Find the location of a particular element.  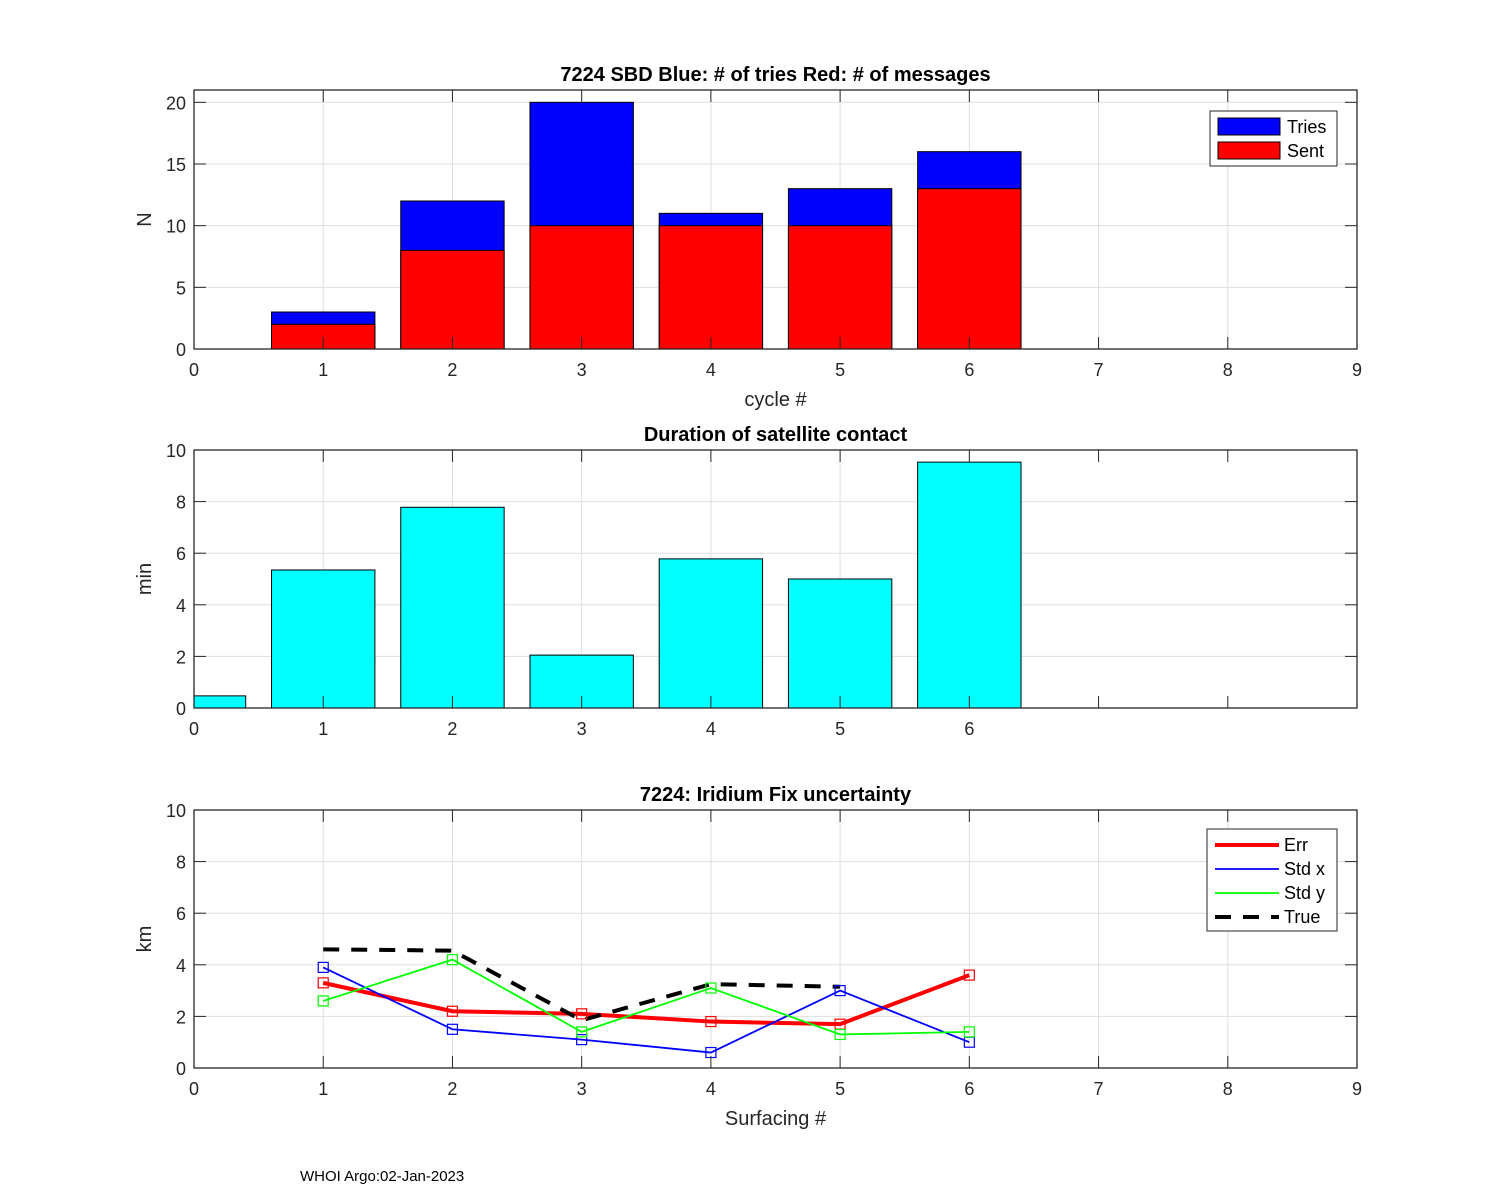

legend-label: Tries is located at coordinates (1306, 127).